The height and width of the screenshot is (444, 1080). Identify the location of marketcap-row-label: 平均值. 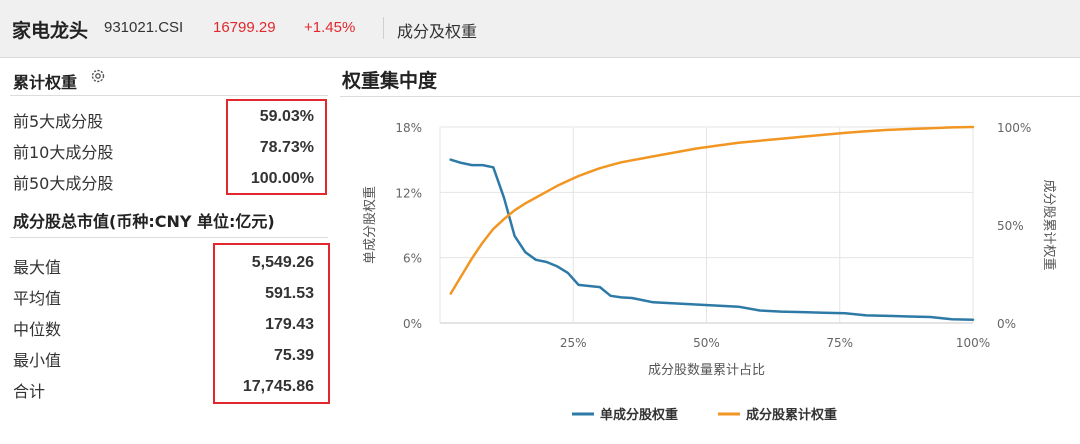
(37, 298).